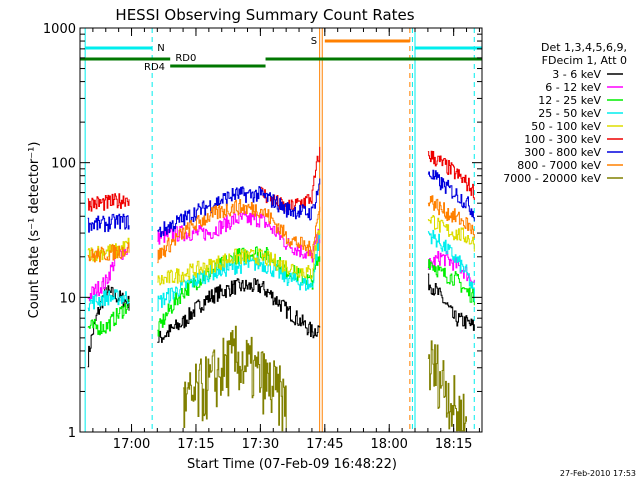 The width and height of the screenshot is (640, 480). I want to click on decim-label-rd0: RD0, so click(185, 58).